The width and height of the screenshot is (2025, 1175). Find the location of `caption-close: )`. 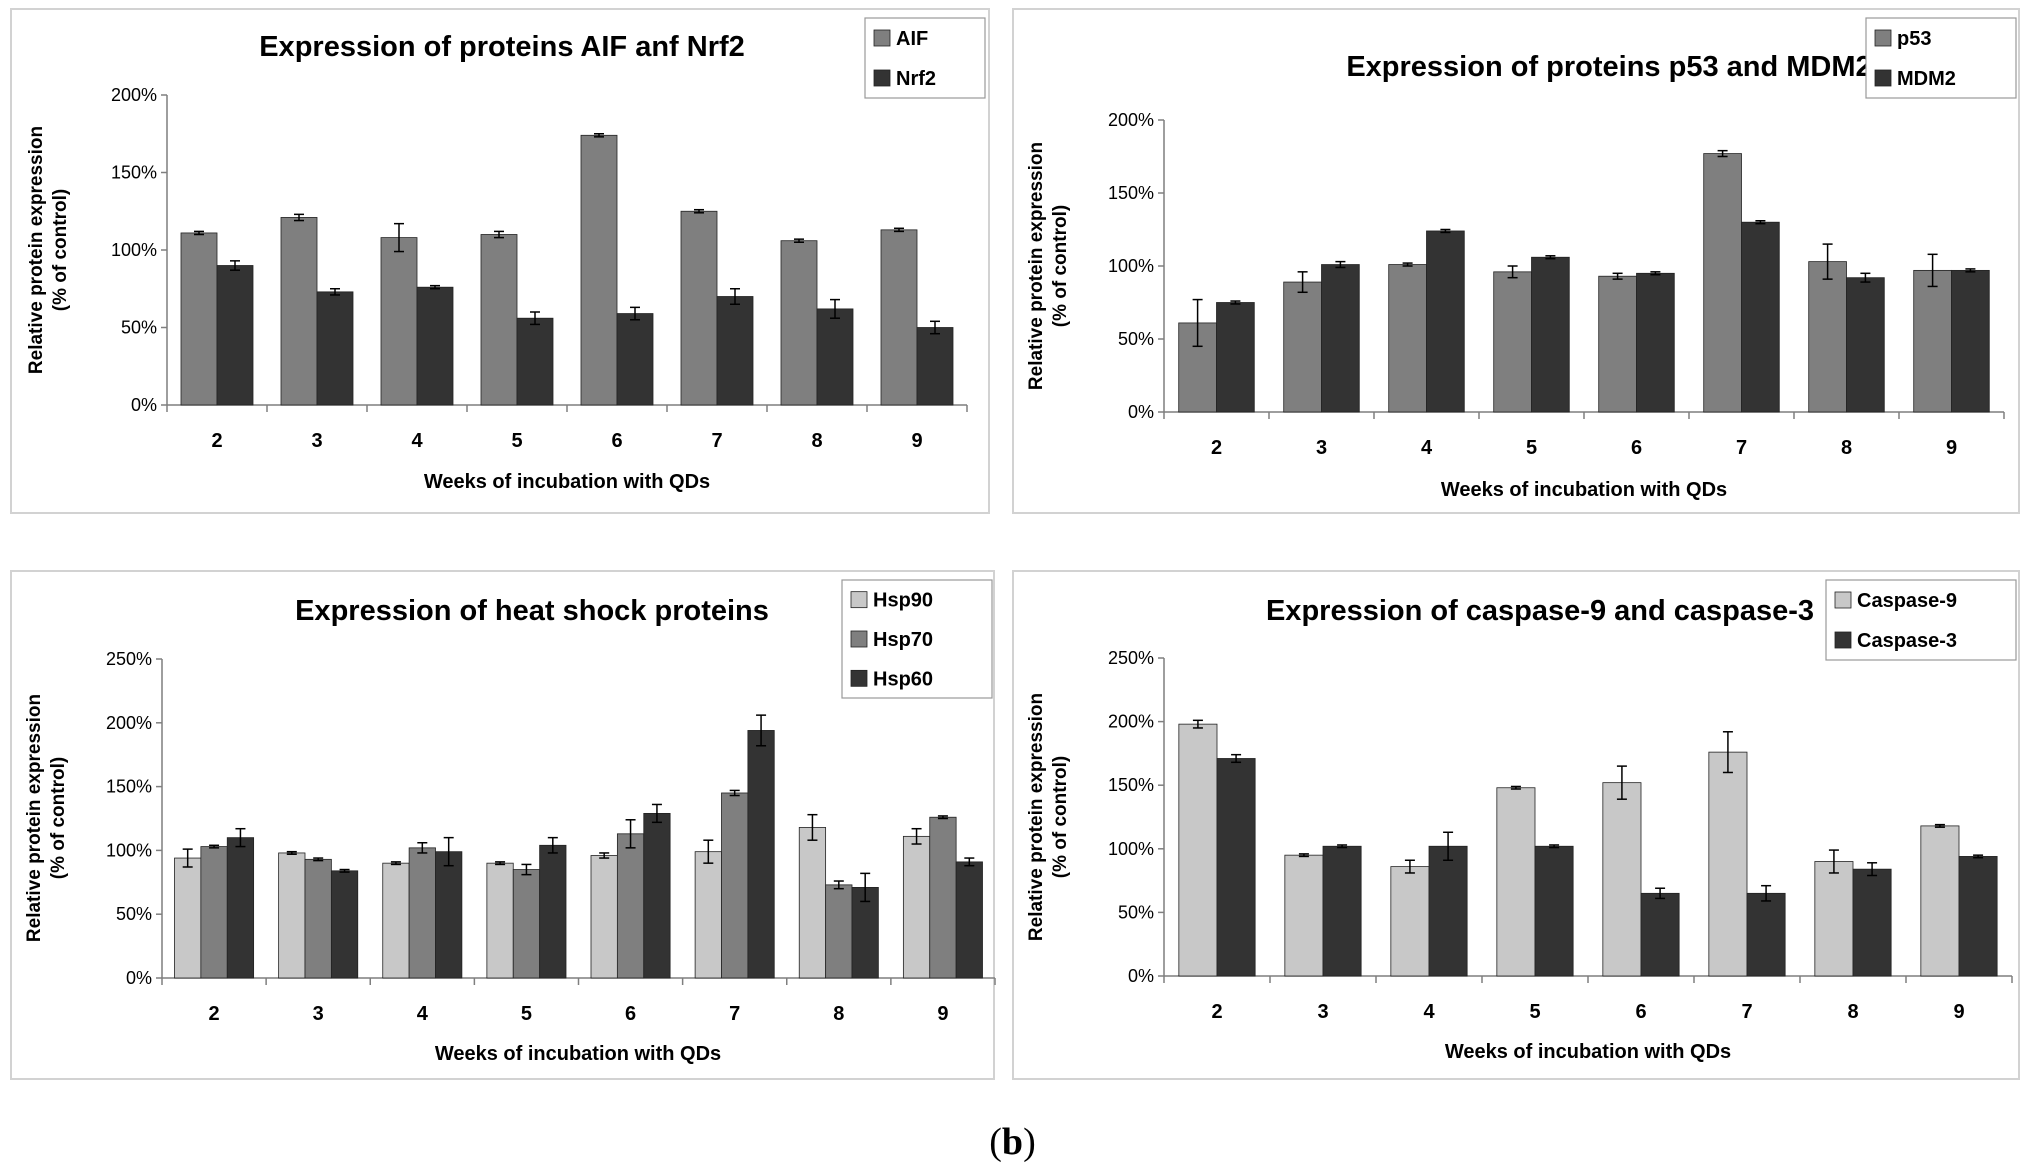

caption-close: ) is located at coordinates (1029, 1142).